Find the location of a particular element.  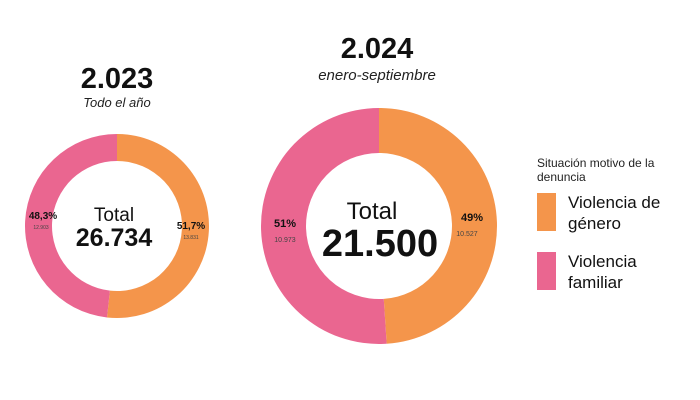

slice-genero-2024 is located at coordinates (438, 226).